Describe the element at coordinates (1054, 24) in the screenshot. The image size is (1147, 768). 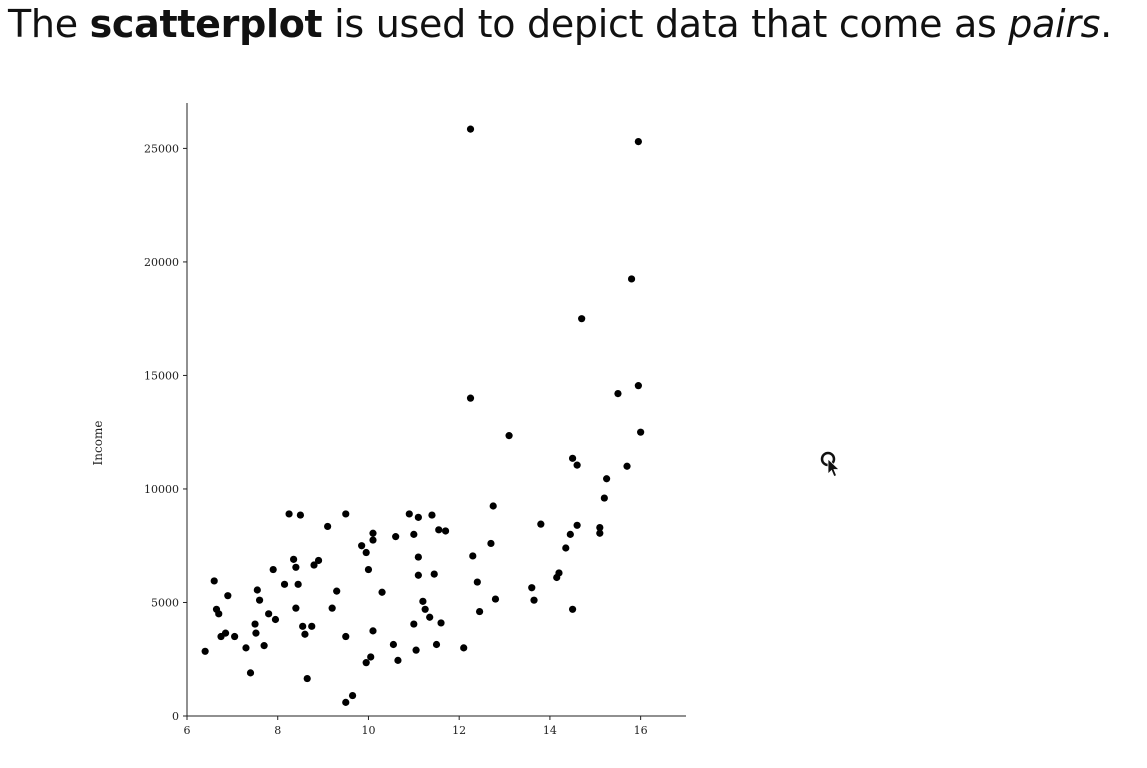
I see `heading-italic-term: pairs` at that location.